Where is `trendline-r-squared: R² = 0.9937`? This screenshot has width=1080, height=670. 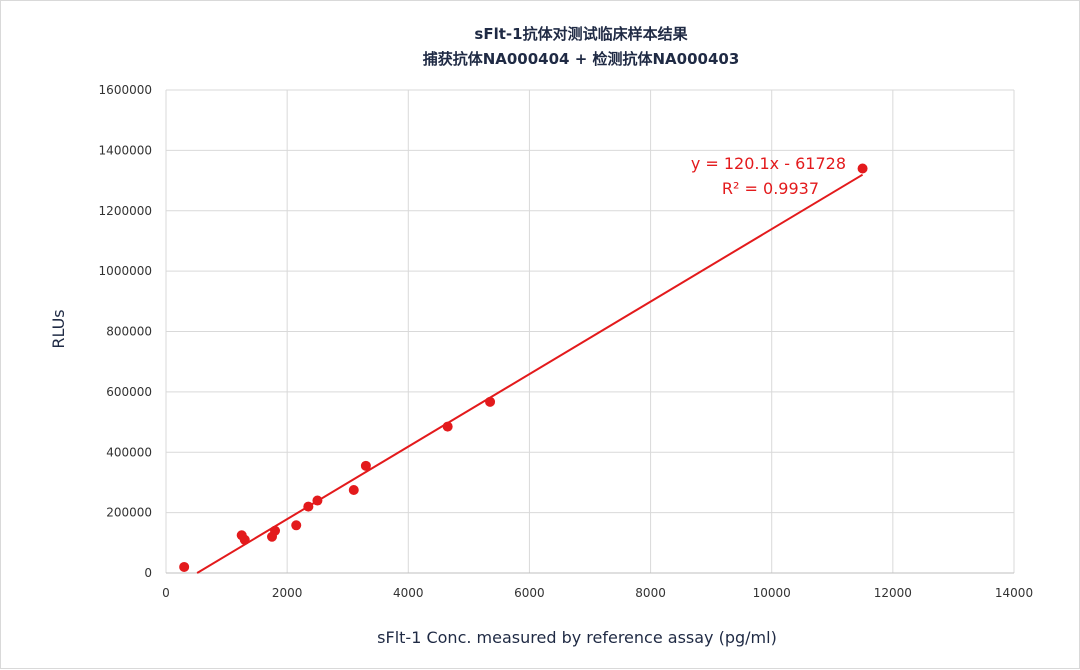
trendline-r-squared: R² = 0.9937 is located at coordinates (770, 188).